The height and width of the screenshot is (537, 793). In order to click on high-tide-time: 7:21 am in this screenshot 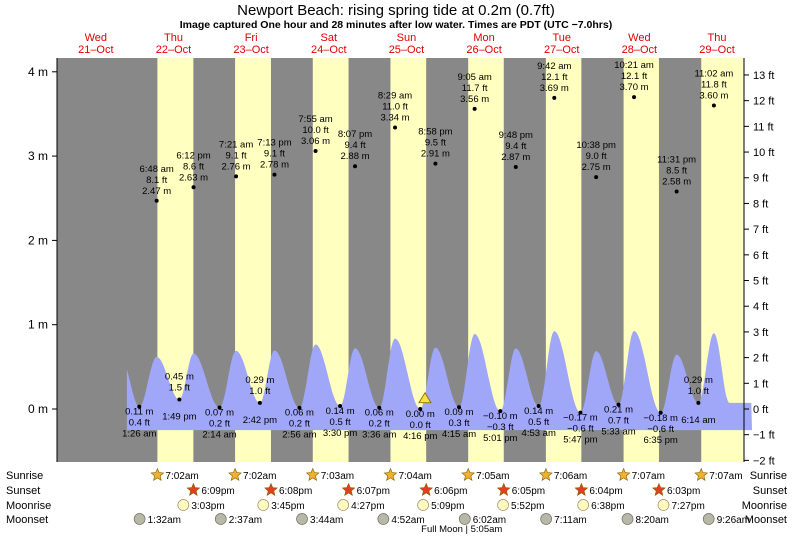, I will do `click(236, 144)`.